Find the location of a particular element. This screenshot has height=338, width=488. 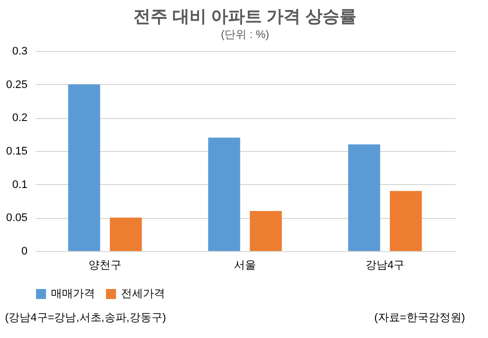

y-tick-label: 0.1 is located at coordinates (20, 184).